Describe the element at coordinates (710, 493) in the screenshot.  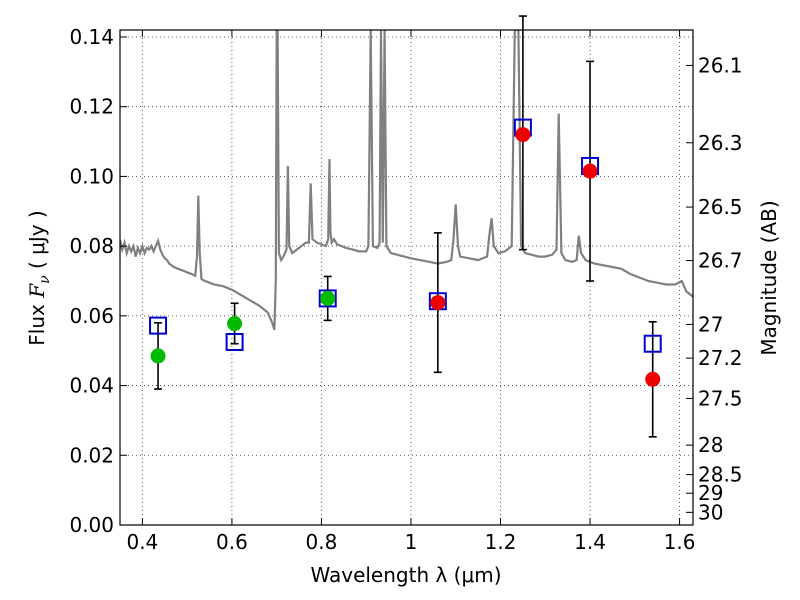
I see `y2-tick-label: 29` at that location.